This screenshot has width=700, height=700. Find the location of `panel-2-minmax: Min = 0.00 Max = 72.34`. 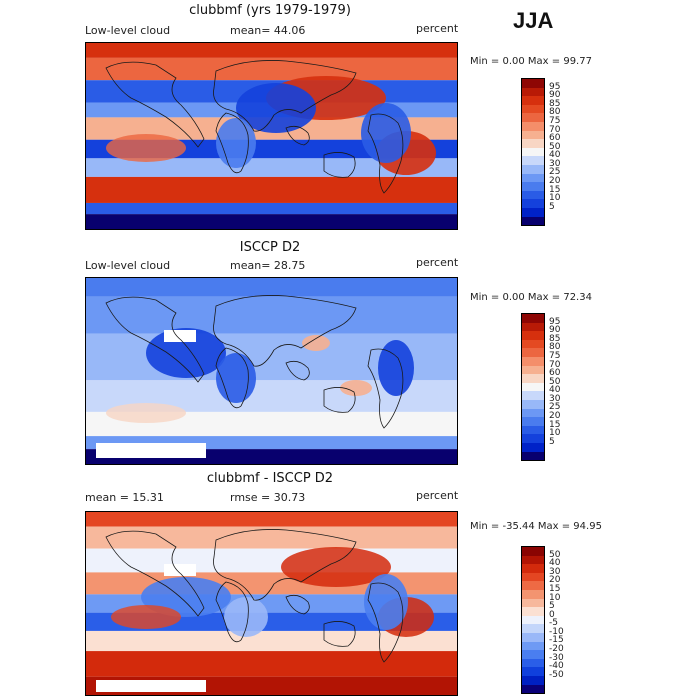

panel-2-minmax: Min = 0.00 Max = 72.34 is located at coordinates (531, 297).